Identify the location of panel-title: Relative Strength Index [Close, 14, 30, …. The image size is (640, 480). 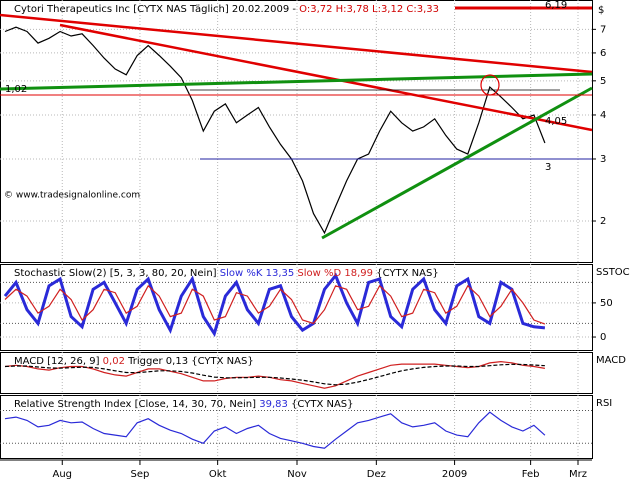
(184, 404).